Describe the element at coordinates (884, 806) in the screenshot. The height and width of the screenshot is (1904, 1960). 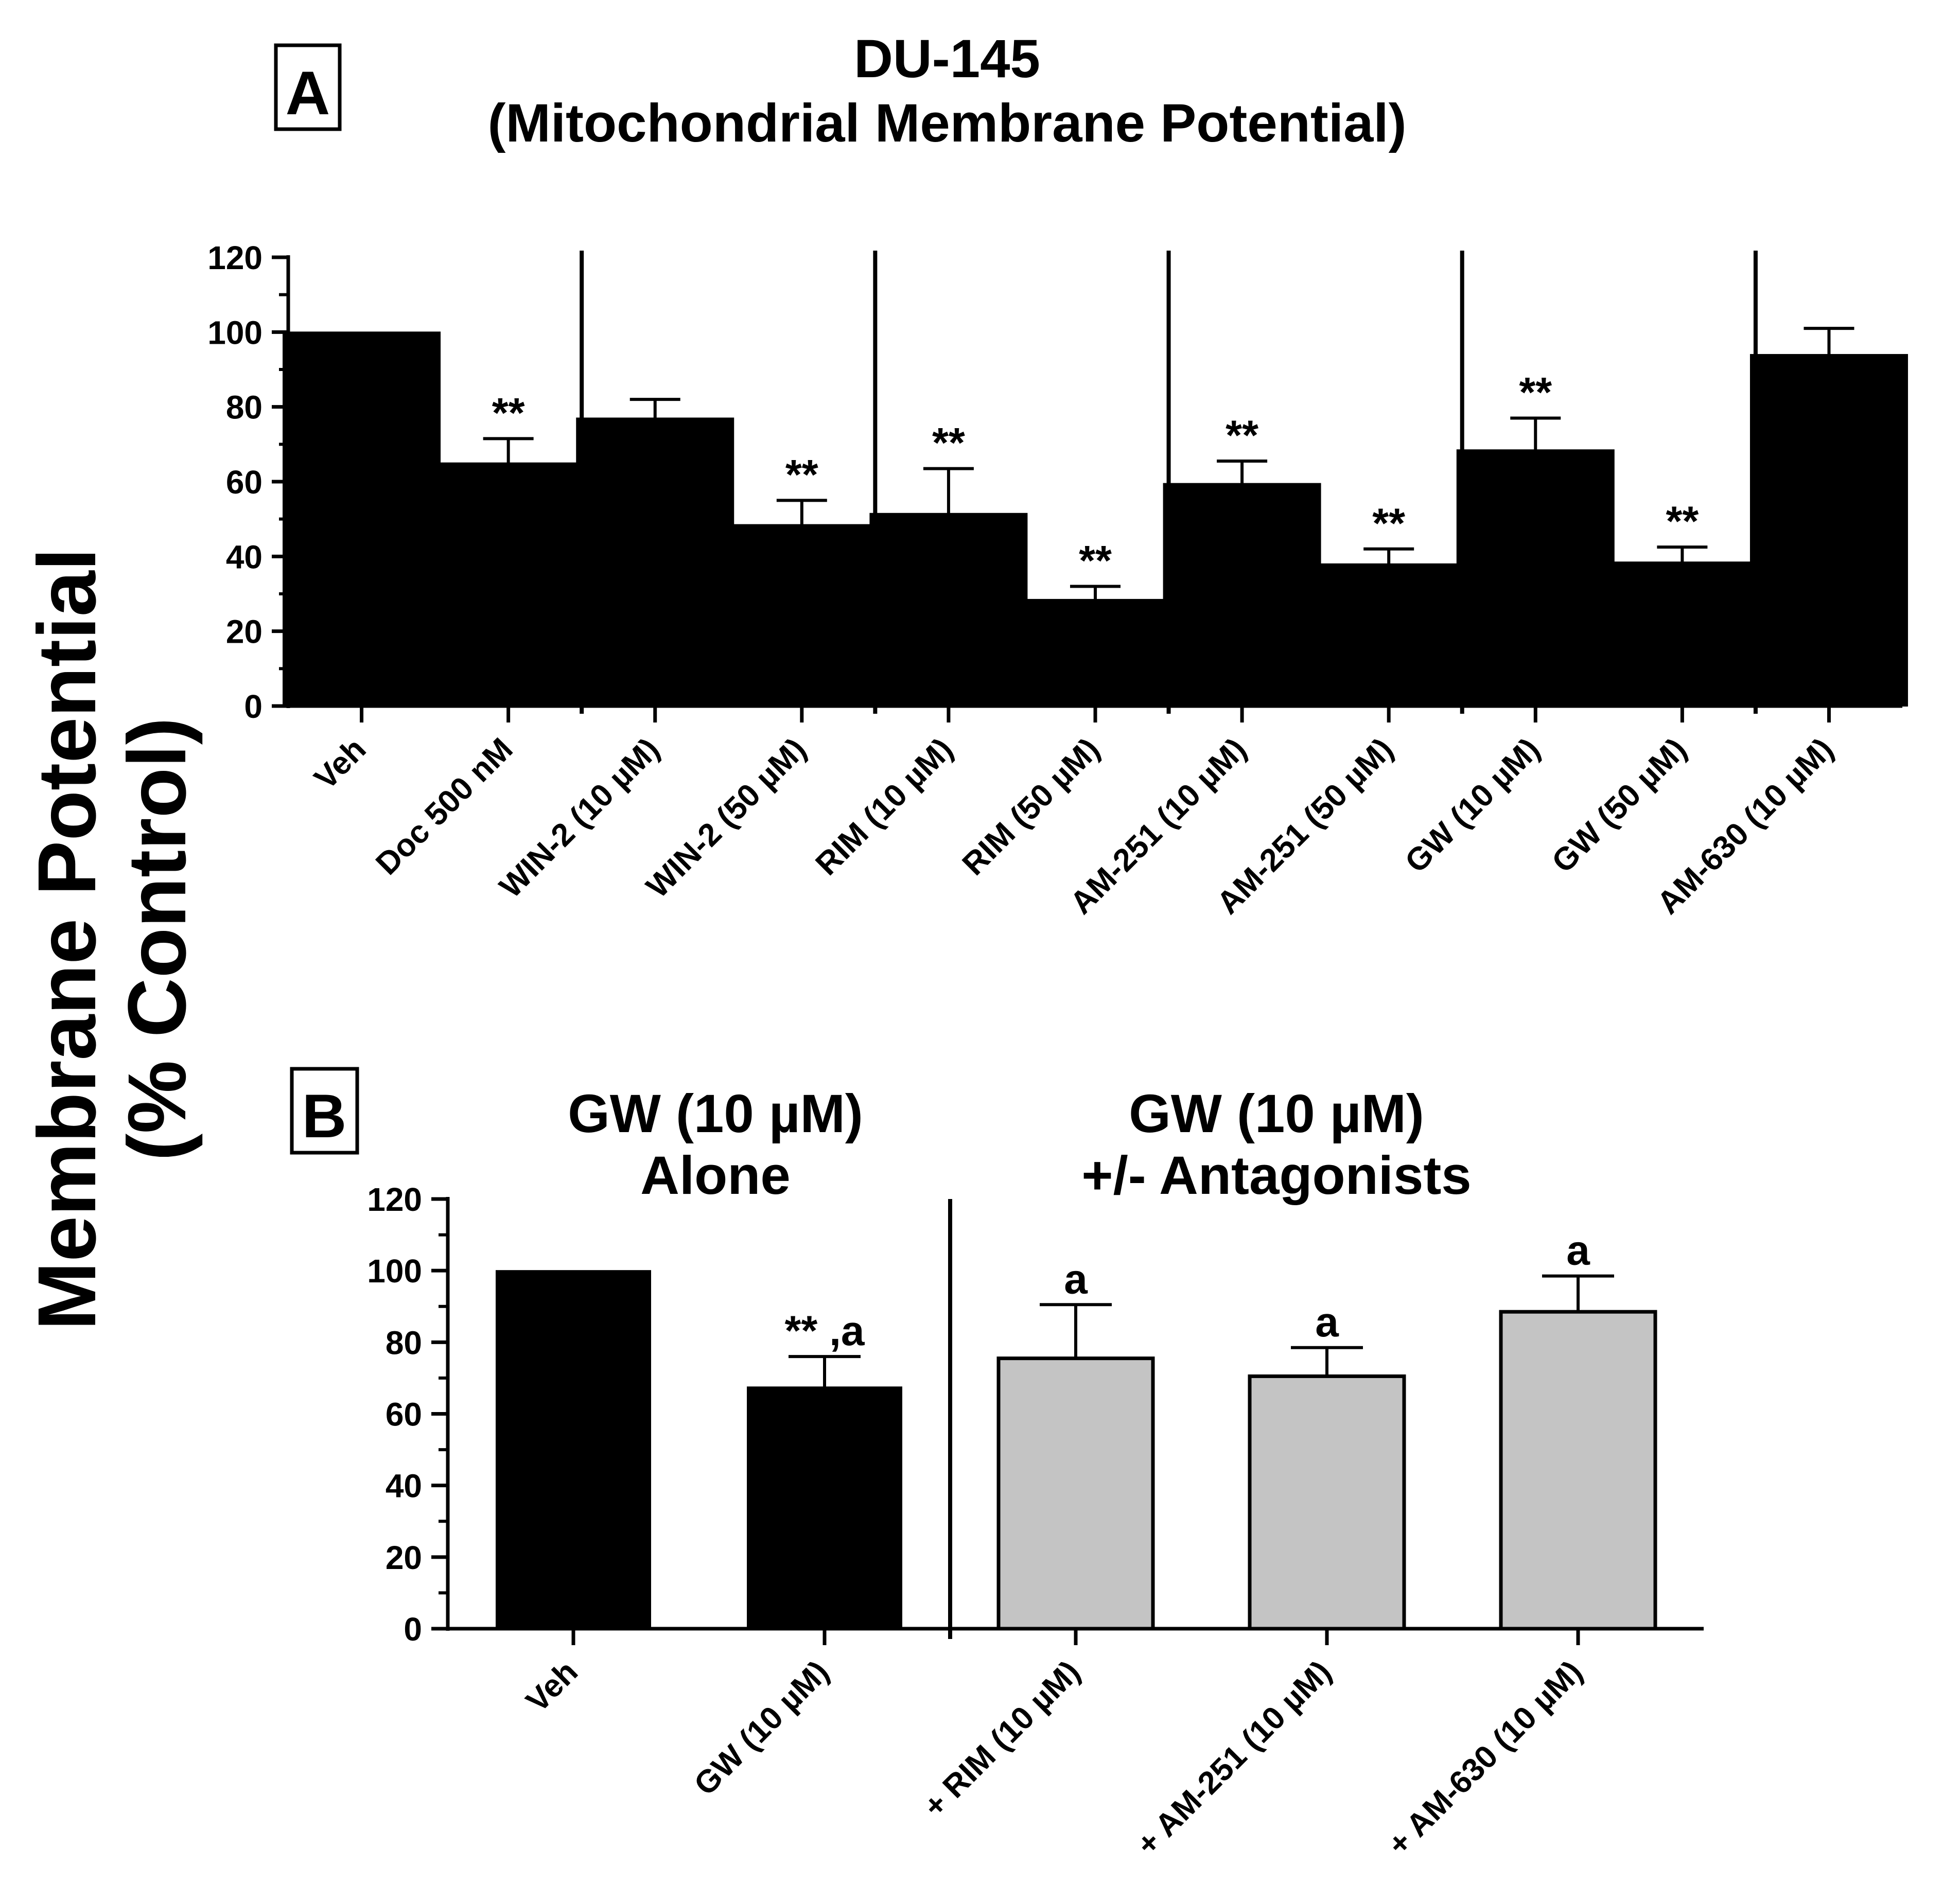
I see `x-tick-label: RIM (10 µM)` at that location.